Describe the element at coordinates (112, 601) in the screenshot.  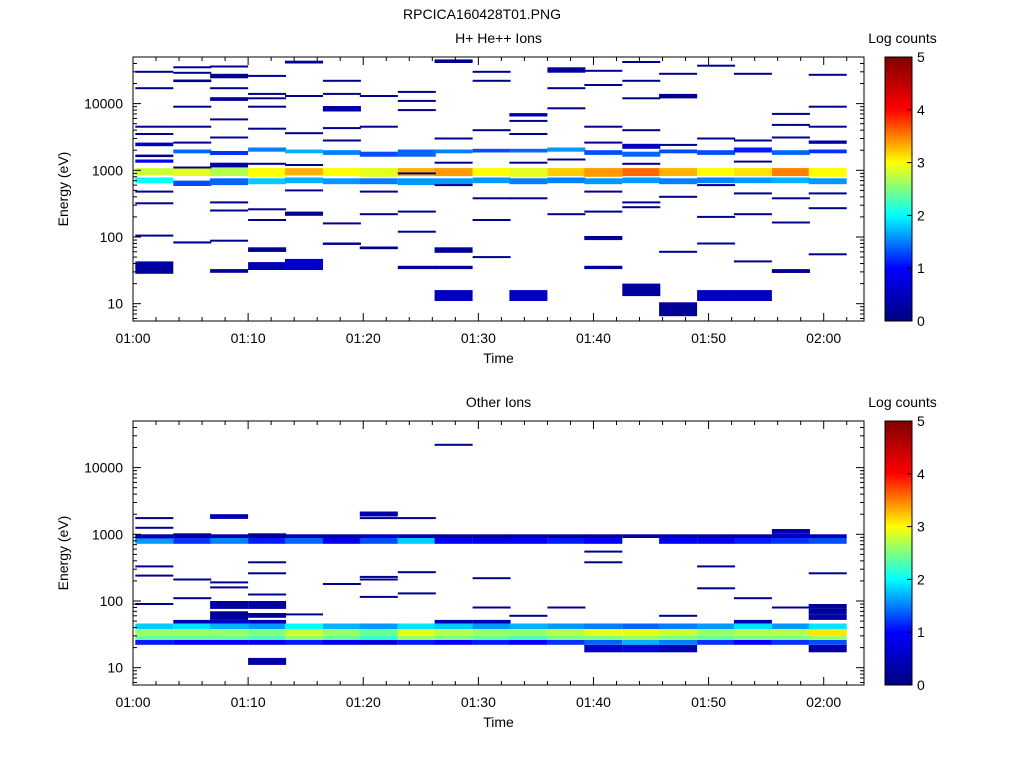
I see `y-tick-label: 100` at that location.